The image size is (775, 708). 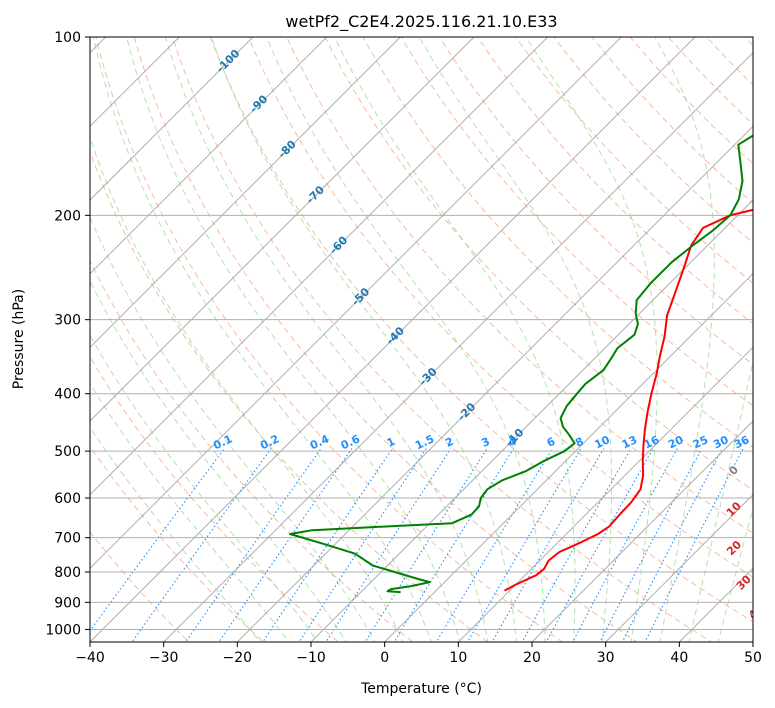 What do you see at coordinates (676, 442) in the screenshot?
I see `mixing-ratio-label: 20` at bounding box center [676, 442].